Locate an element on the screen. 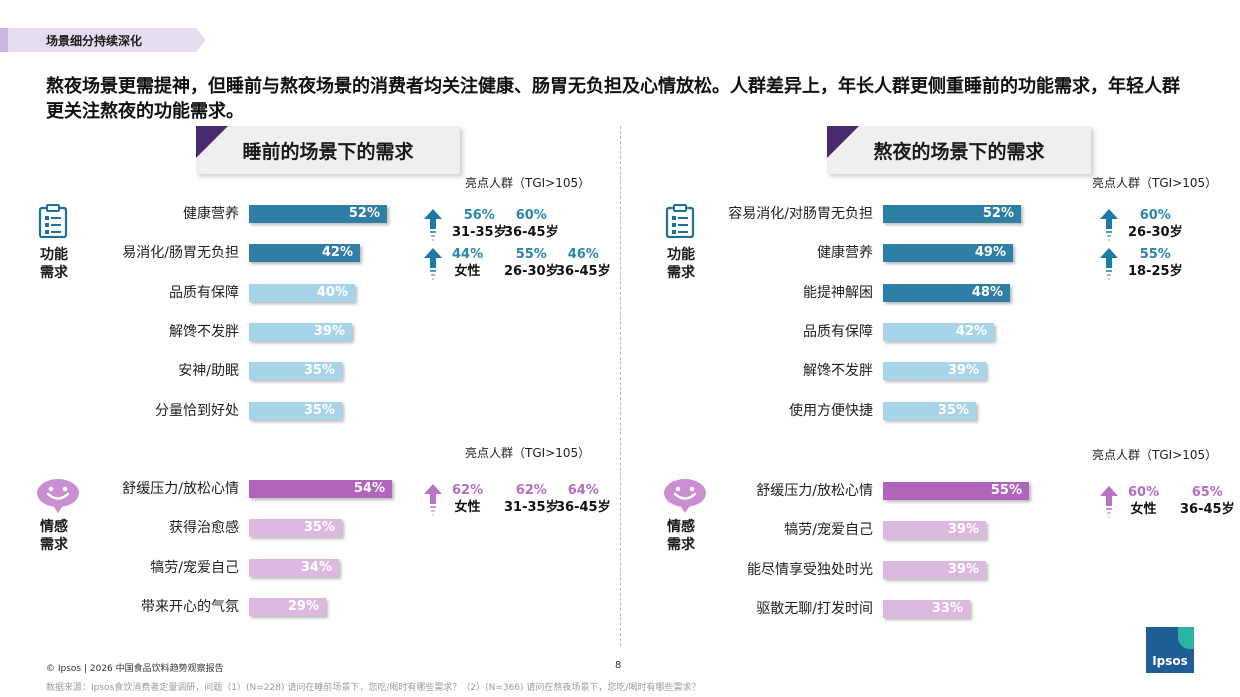 The height and width of the screenshot is (697, 1240). panel-corner-mark is located at coordinates (212, 142).